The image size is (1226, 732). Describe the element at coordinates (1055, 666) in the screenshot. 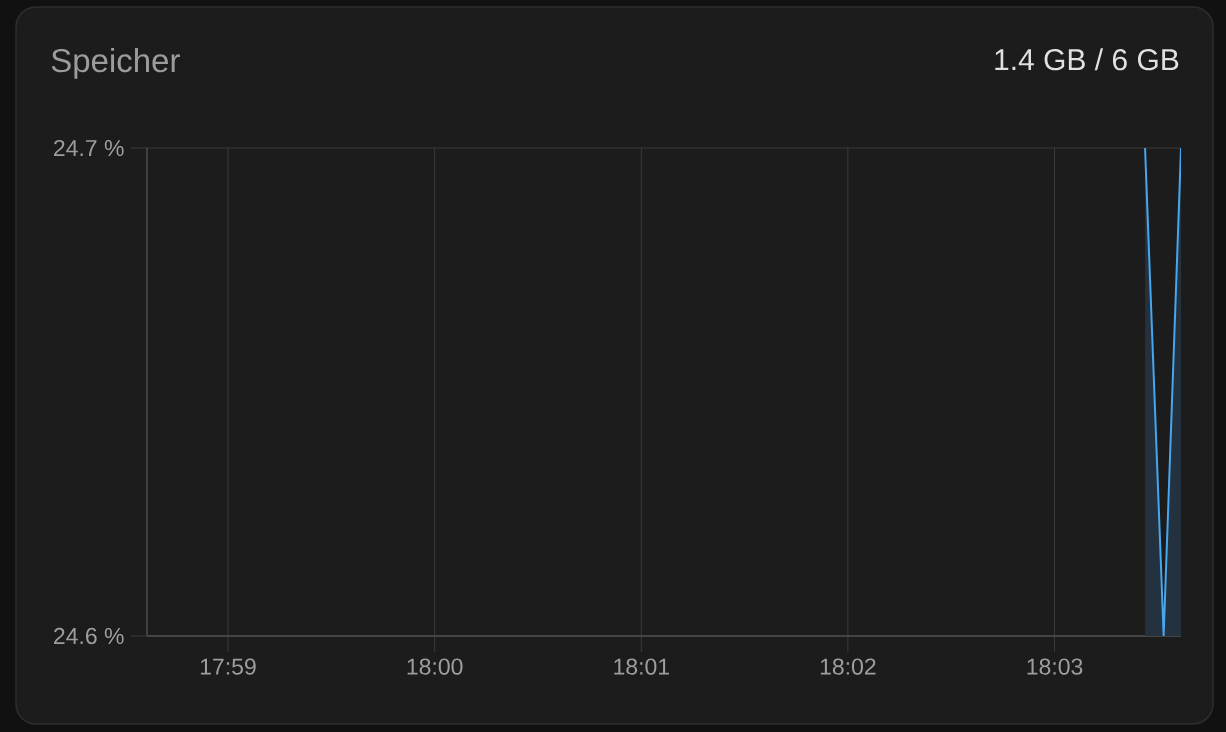

I see `x-tick-label: 18:03` at that location.